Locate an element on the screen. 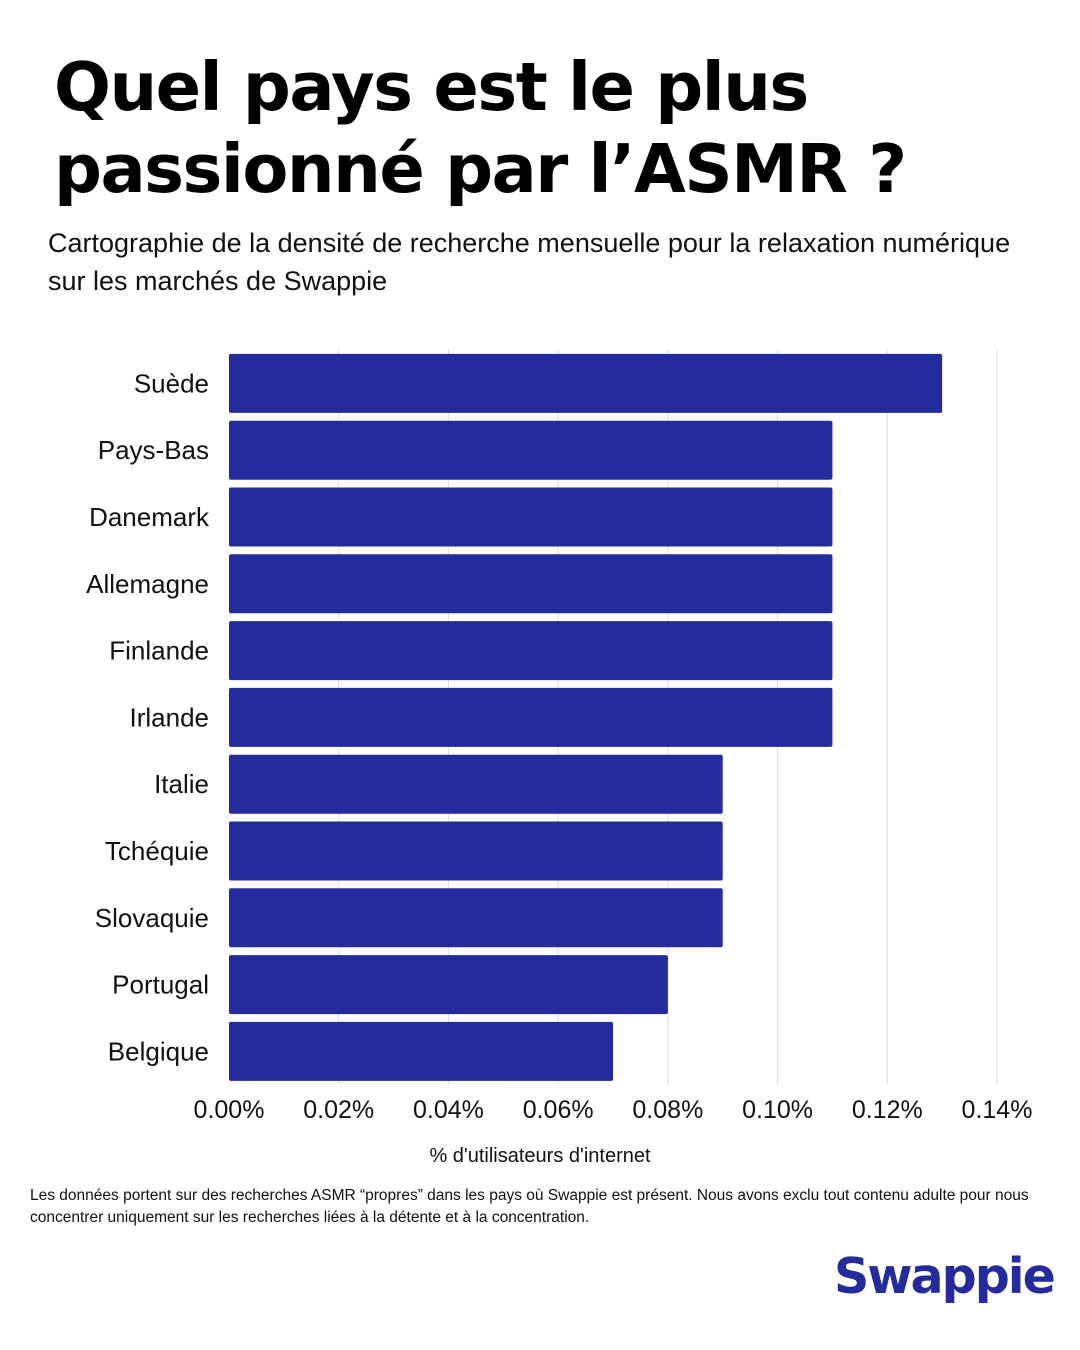 The width and height of the screenshot is (1080, 1350). x-tick-label: 0.12% is located at coordinates (887, 1110).